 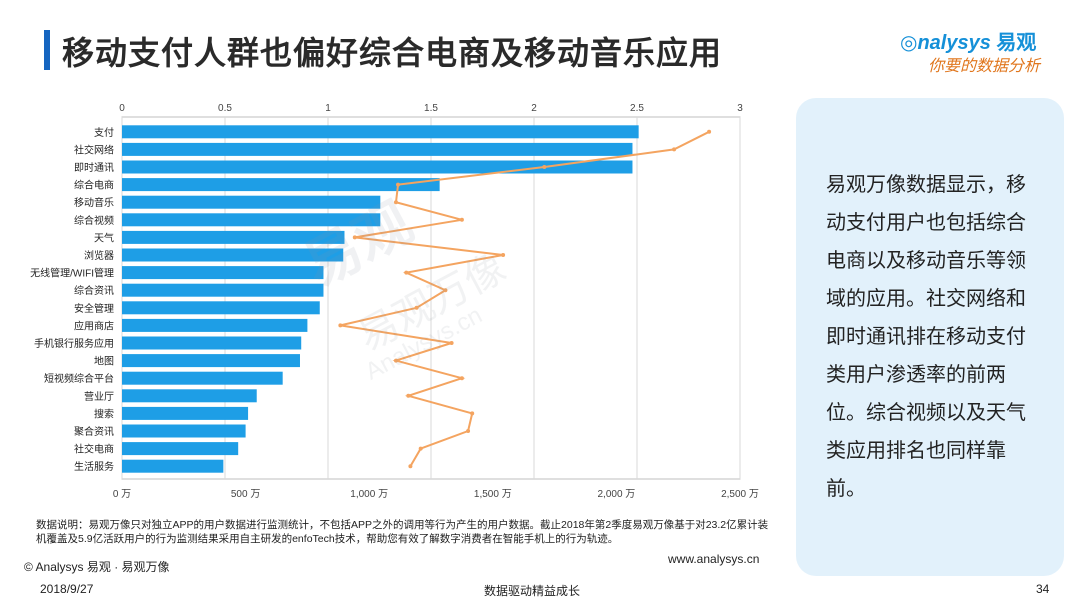 I want to click on category-label: 搜索, so click(x=104, y=413).